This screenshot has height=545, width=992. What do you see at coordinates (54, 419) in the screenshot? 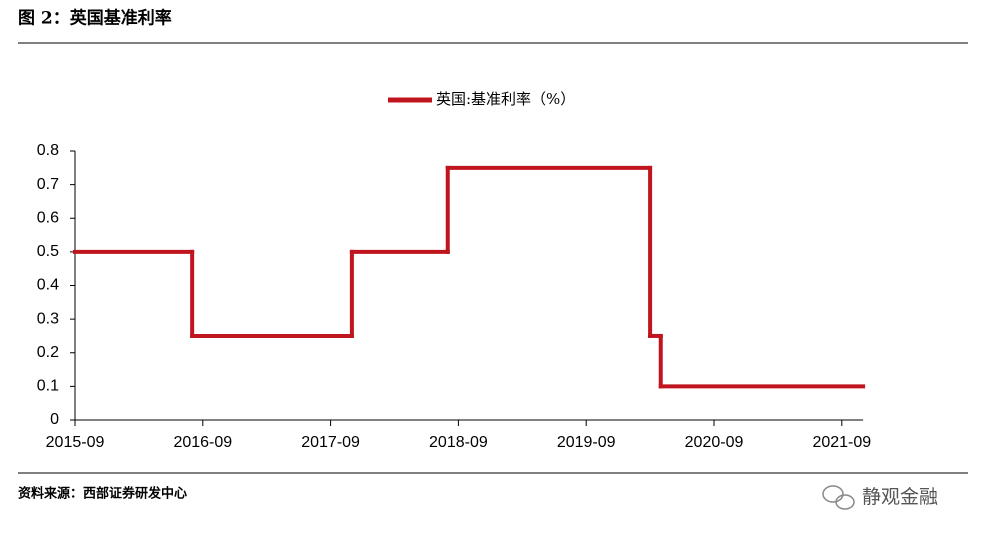
I see `y-tick-label: 0` at bounding box center [54, 419].